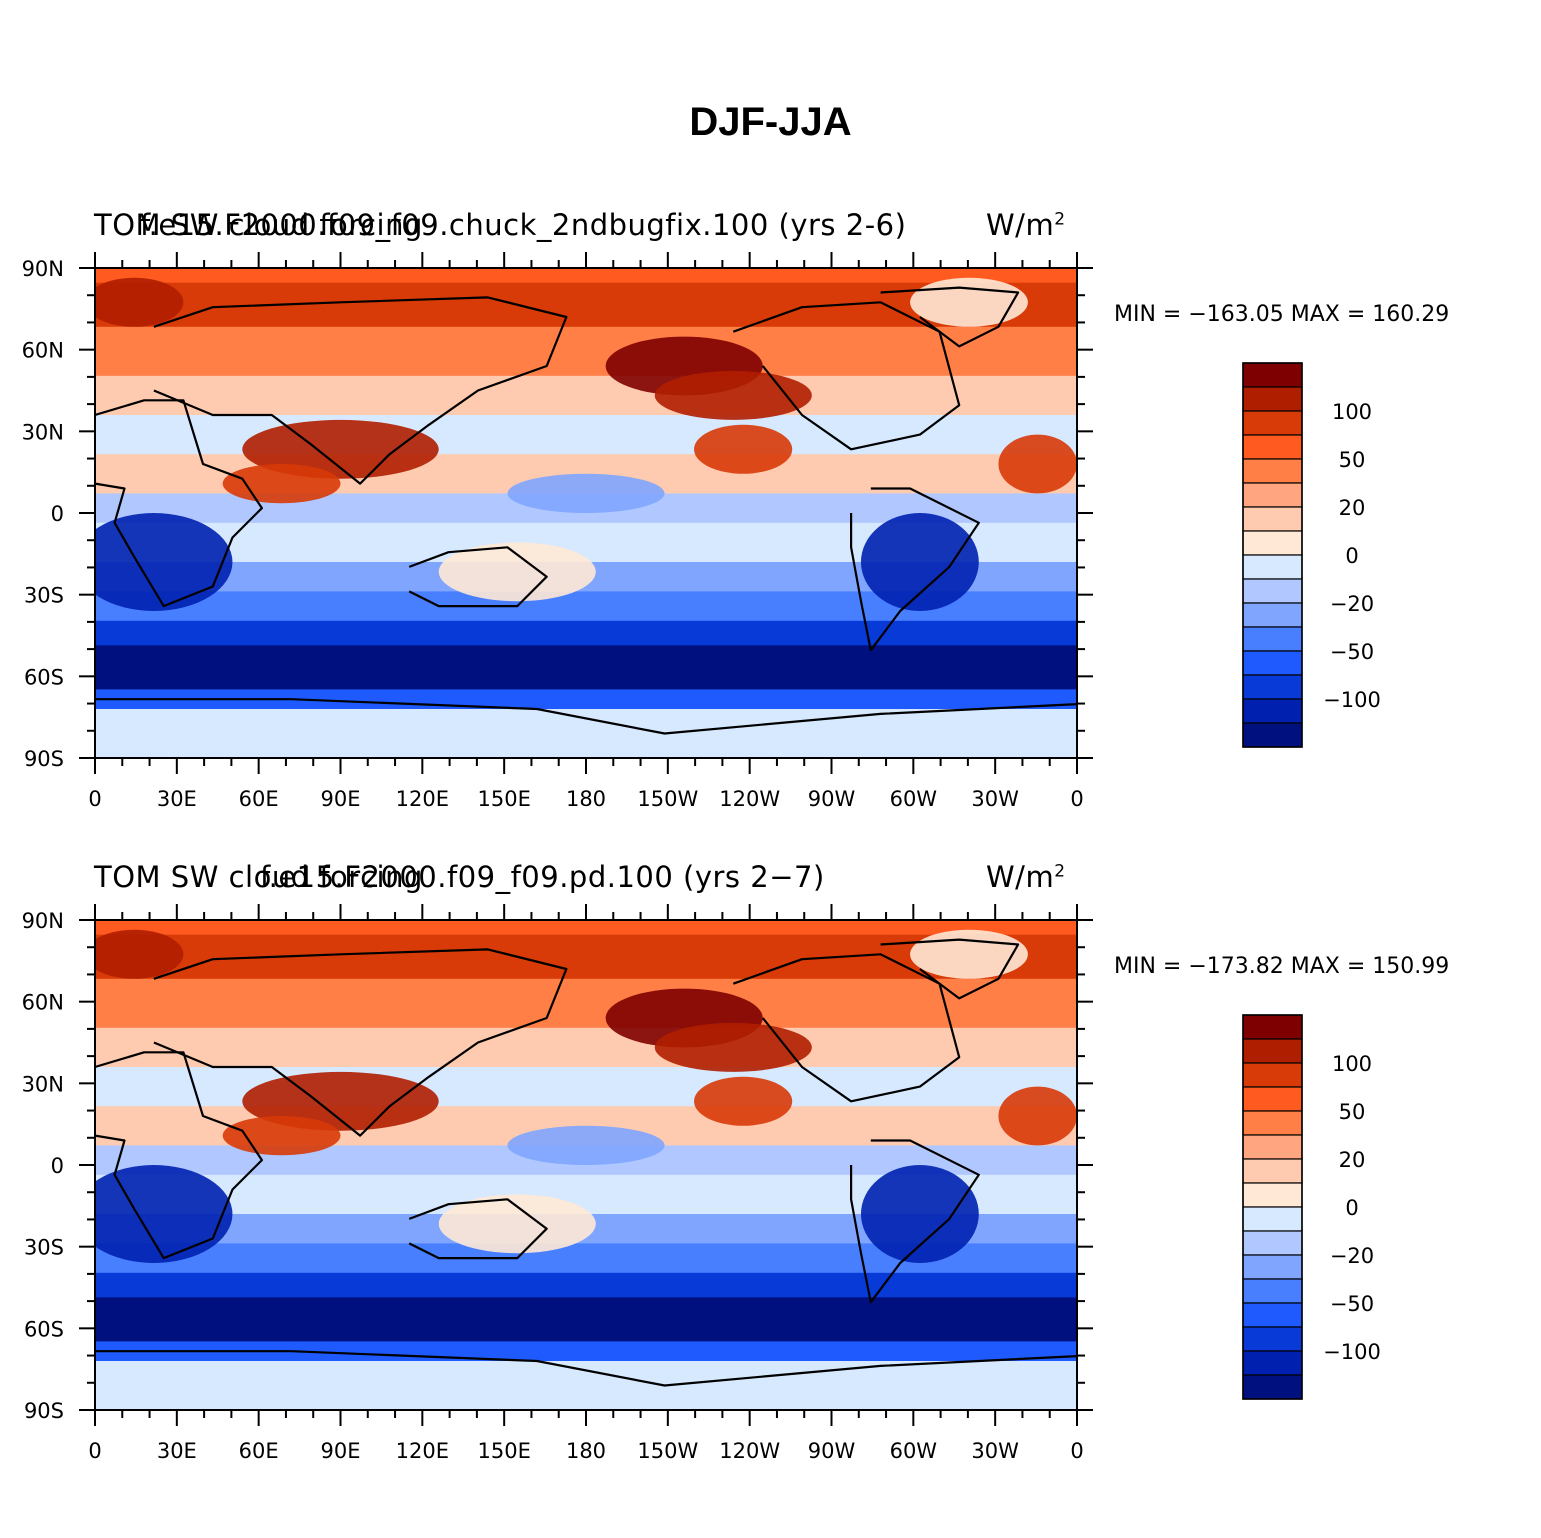 The height and width of the screenshot is (1538, 1541). Describe the element at coordinates (1352, 604) in the screenshot. I see `colorbar-label: −20` at that location.